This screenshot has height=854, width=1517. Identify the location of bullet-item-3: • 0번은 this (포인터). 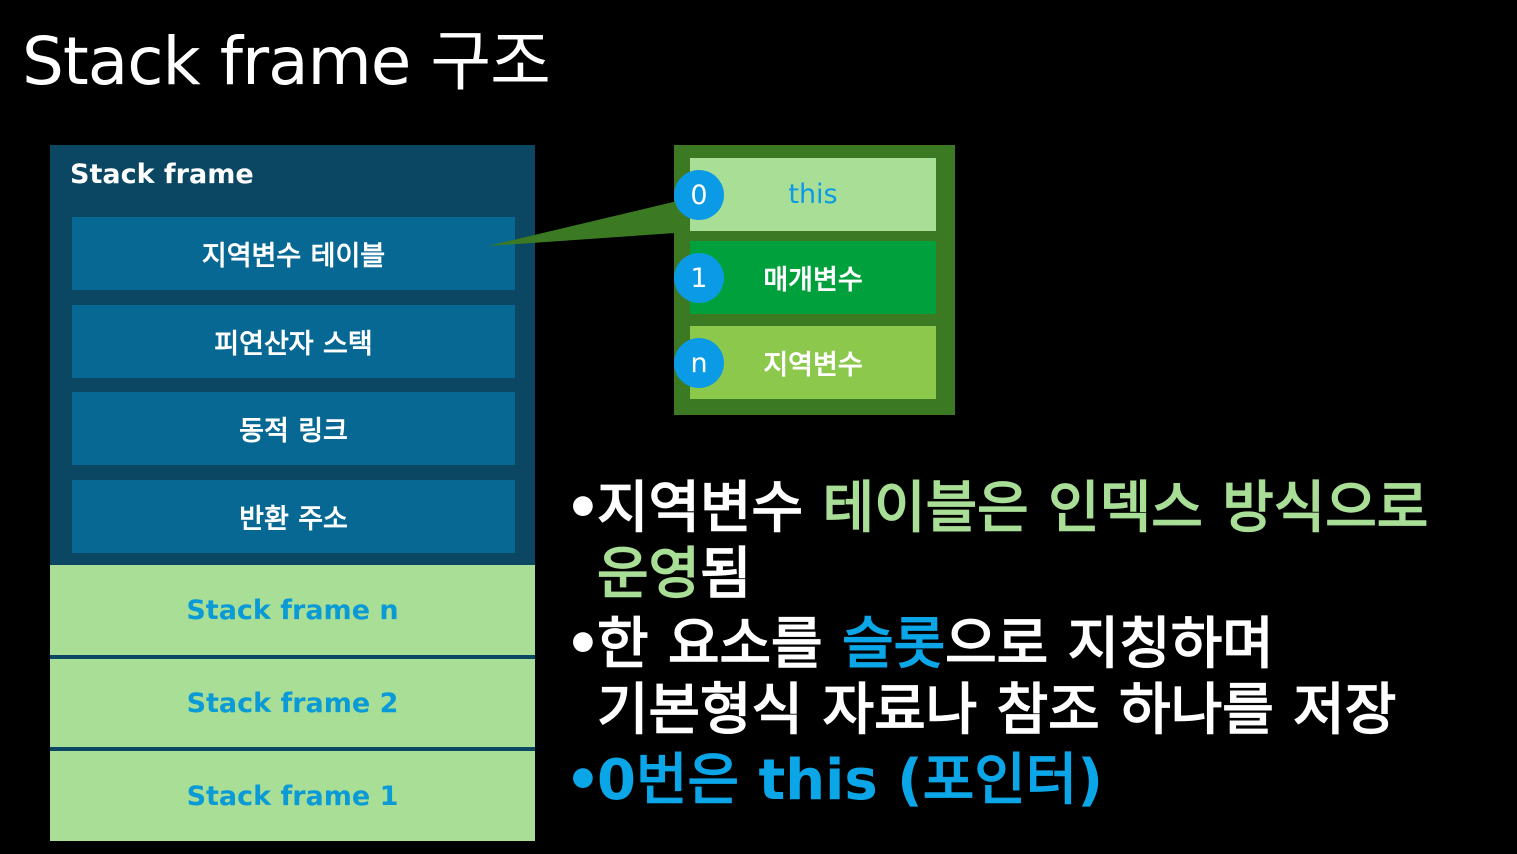
(1035, 781).